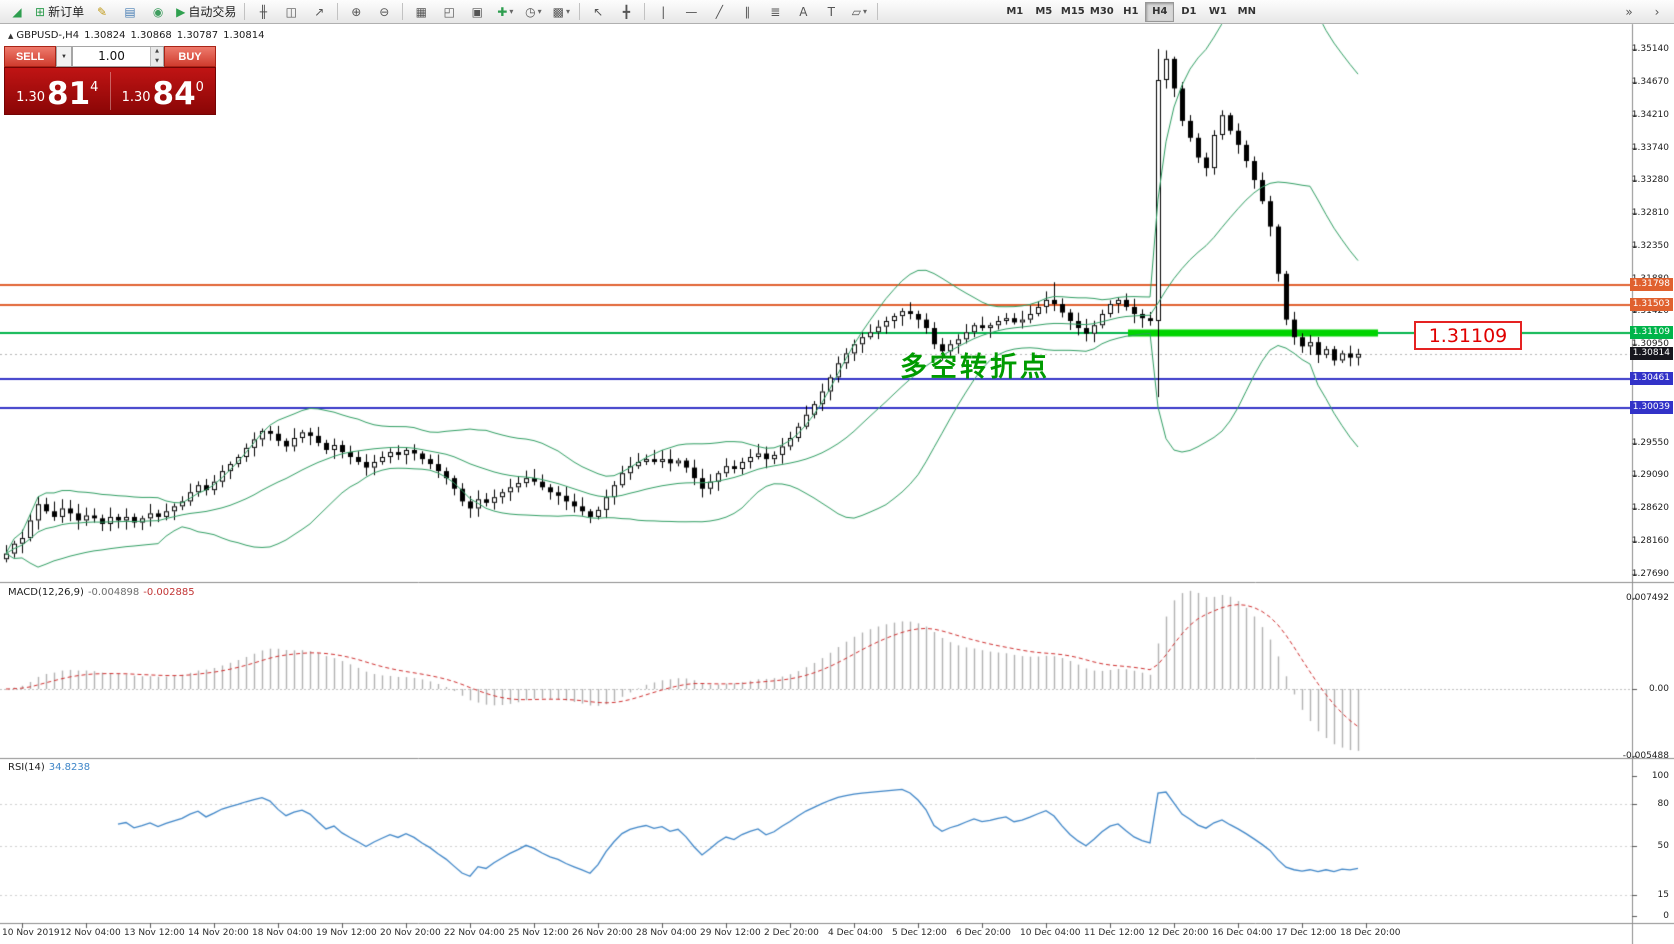 The image size is (1674, 944). Describe the element at coordinates (1650, 213) in the screenshot. I see `price-scale-label: 1.32810` at that location.